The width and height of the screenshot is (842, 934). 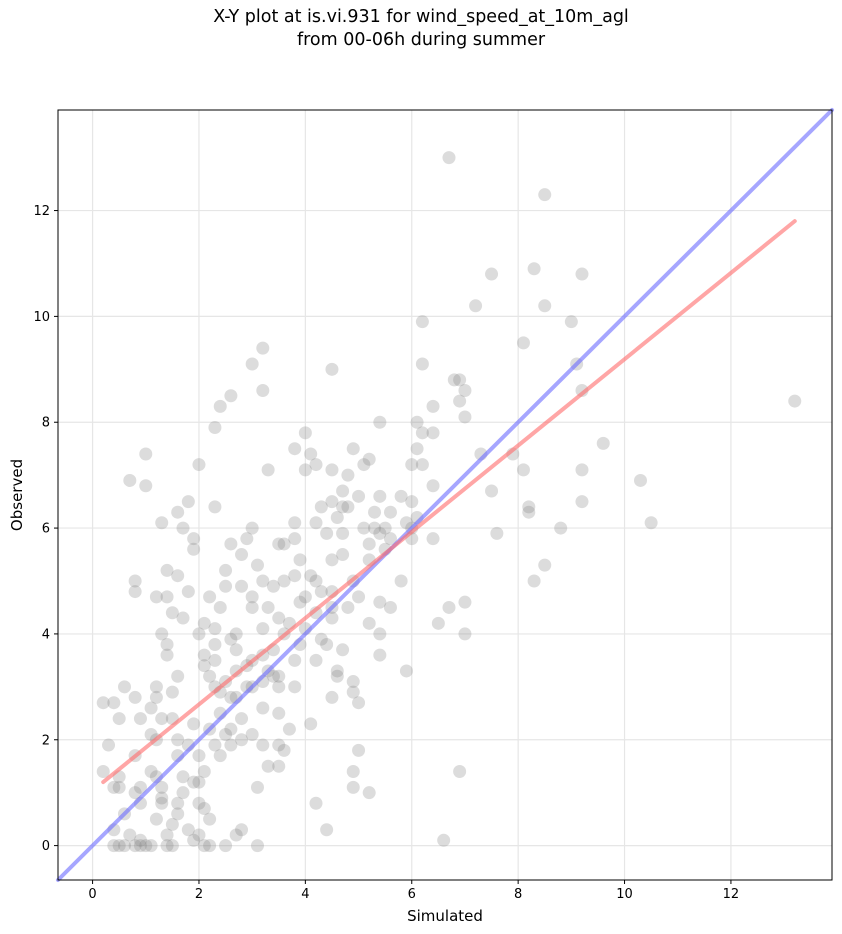 I want to click on x-tick-label: 12, so click(x=731, y=894).